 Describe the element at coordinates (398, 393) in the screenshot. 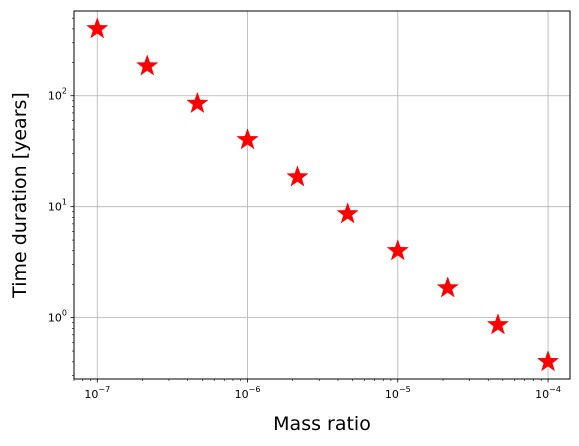

I see `x-tick-label: 10⁻⁵` at that location.